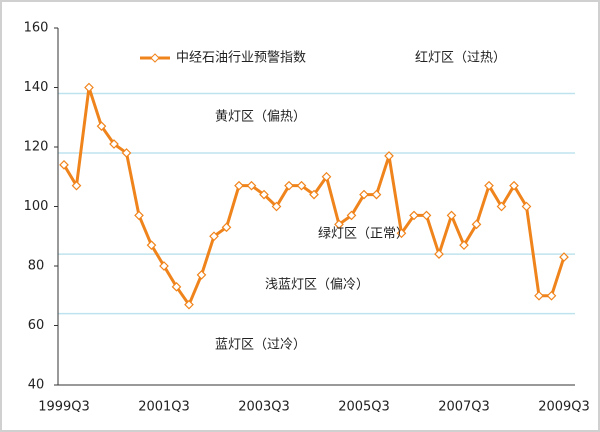 Image resolution: width=600 pixels, height=432 pixels. What do you see at coordinates (564, 407) in the screenshot?
I see `x-tick-label: 2009Q3` at bounding box center [564, 407].